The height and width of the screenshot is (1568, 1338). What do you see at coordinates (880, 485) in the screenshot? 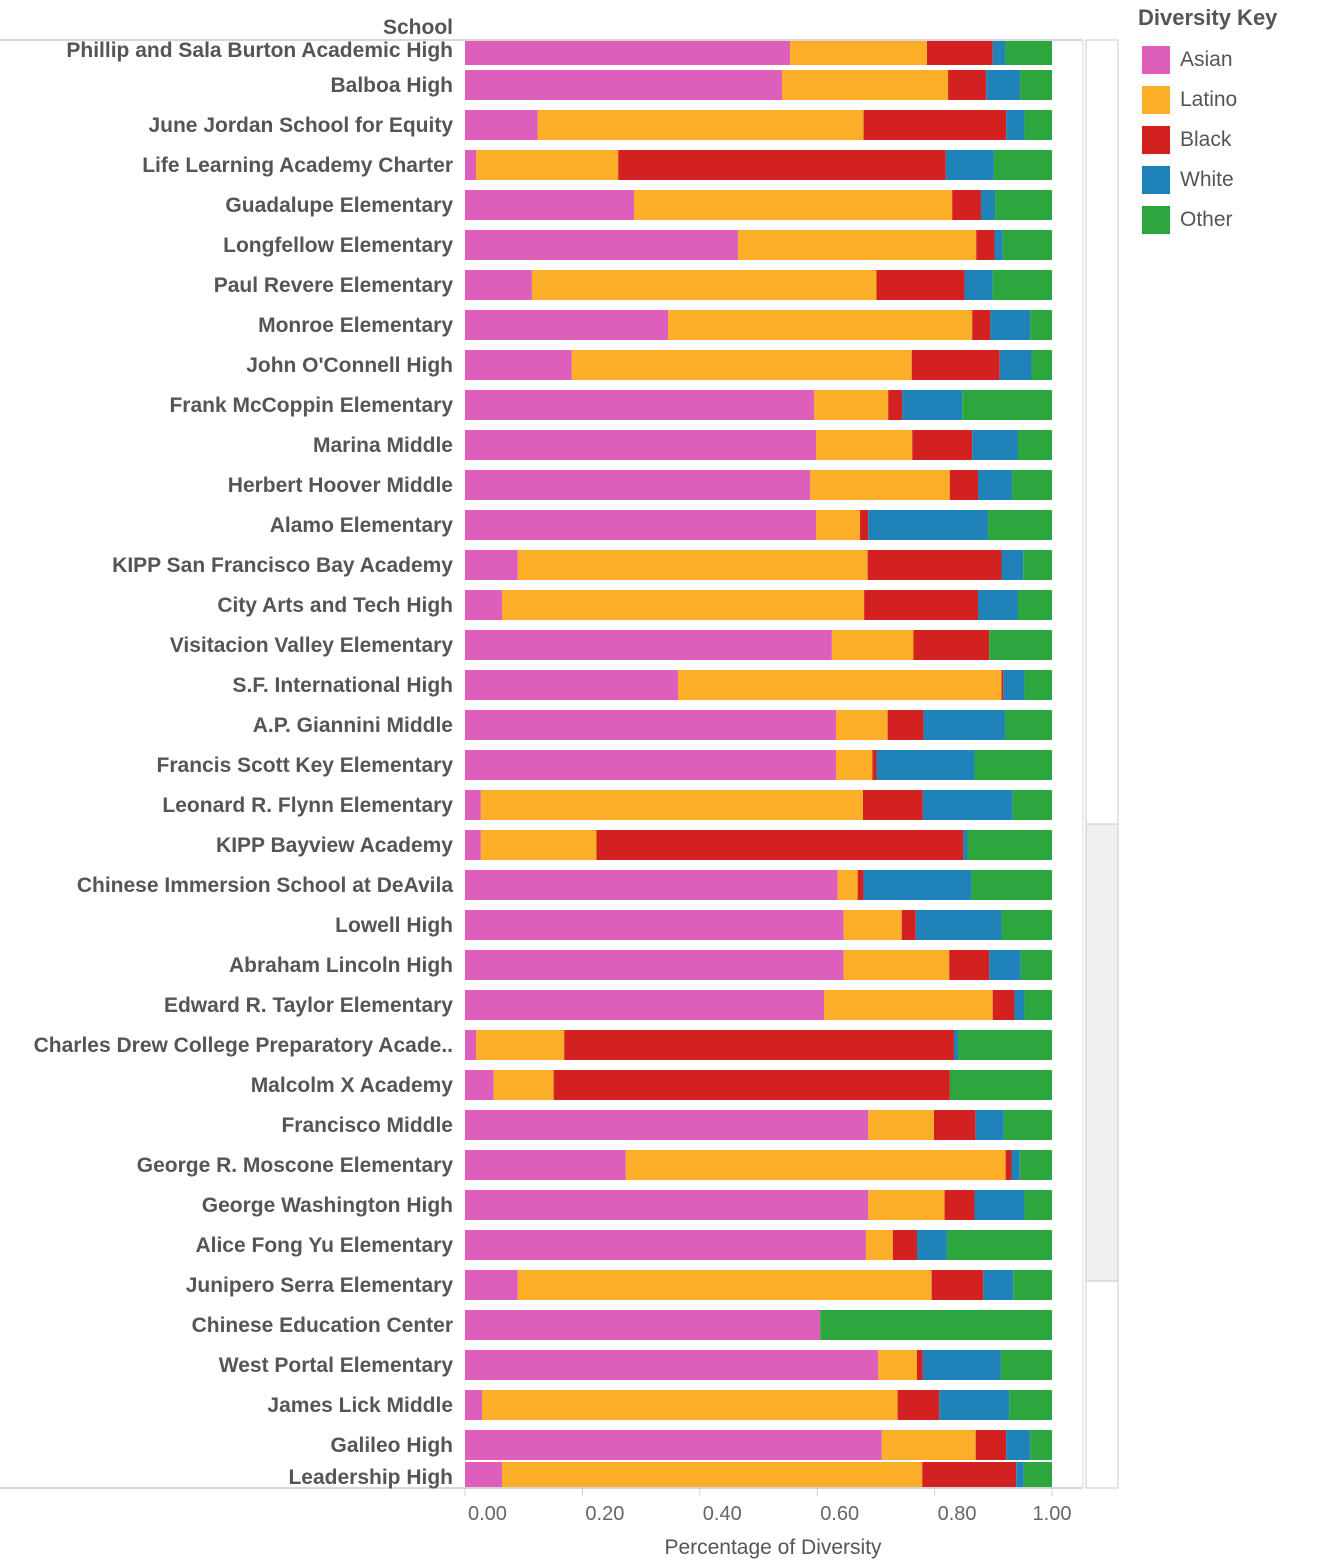
I see `bar-latino-herbert-hoover-middle` at bounding box center [880, 485].